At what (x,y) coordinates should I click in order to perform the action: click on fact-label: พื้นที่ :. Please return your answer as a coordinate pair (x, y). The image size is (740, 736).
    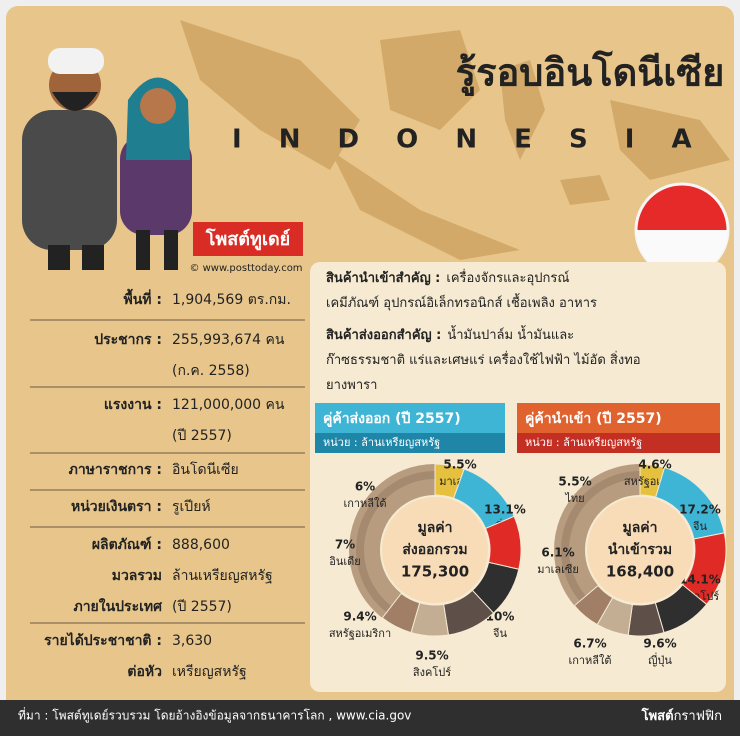
    Looking at the image, I should click on (143, 298).